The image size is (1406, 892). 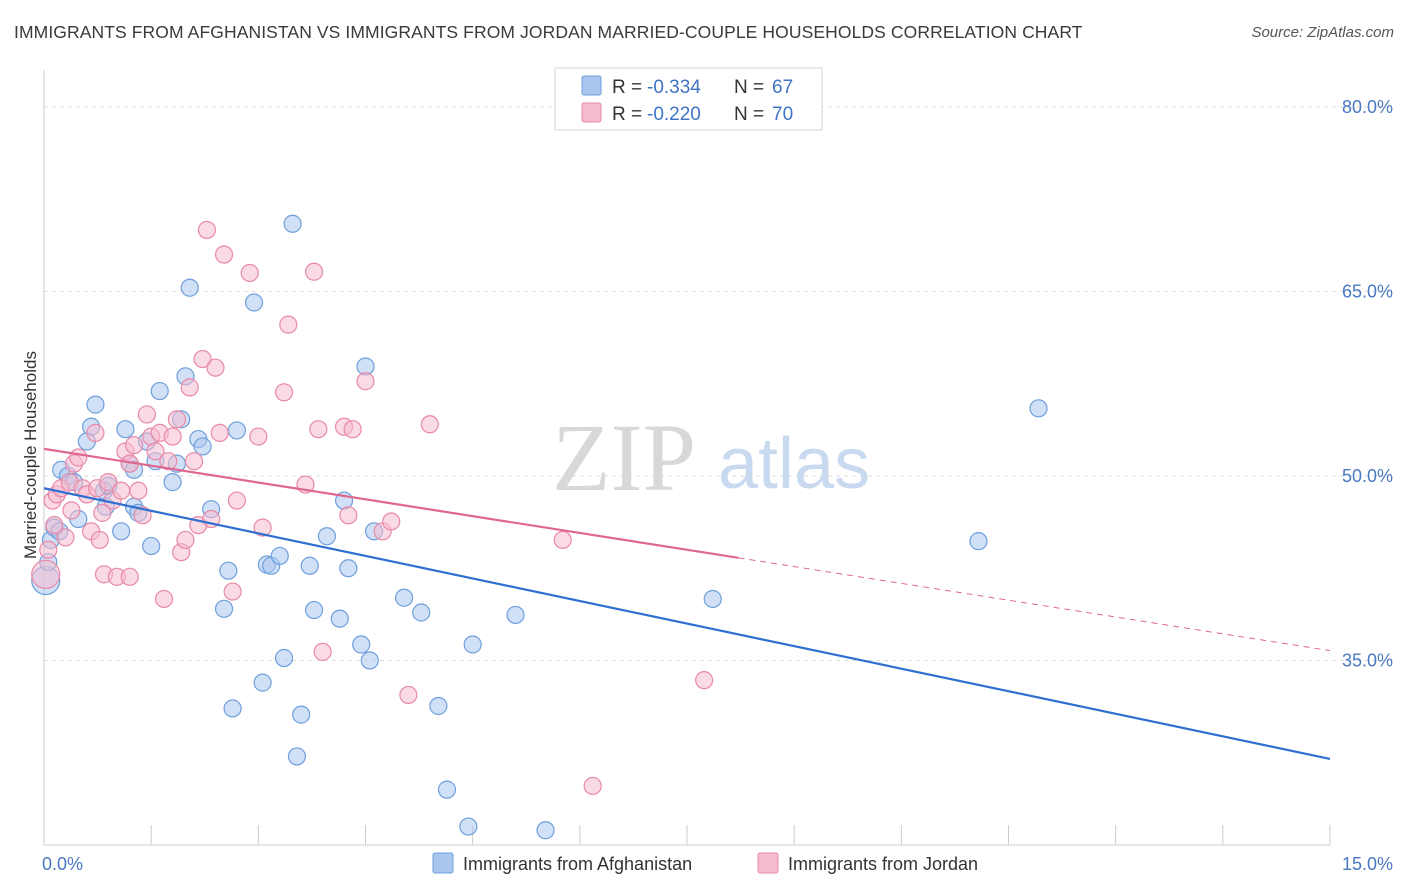 What do you see at coordinates (688, 99) in the screenshot?
I see `stats-legend: R = -0.334 N = 67 R = -0.220 N = 70` at bounding box center [688, 99].